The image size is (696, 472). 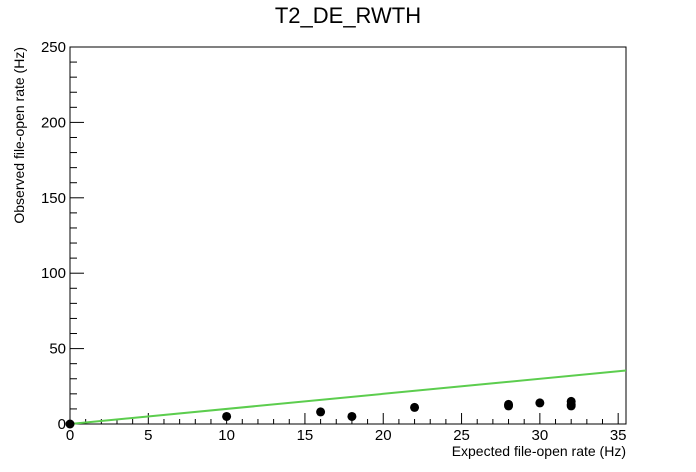 I want to click on x-tick-label: 10, so click(x=226, y=435).